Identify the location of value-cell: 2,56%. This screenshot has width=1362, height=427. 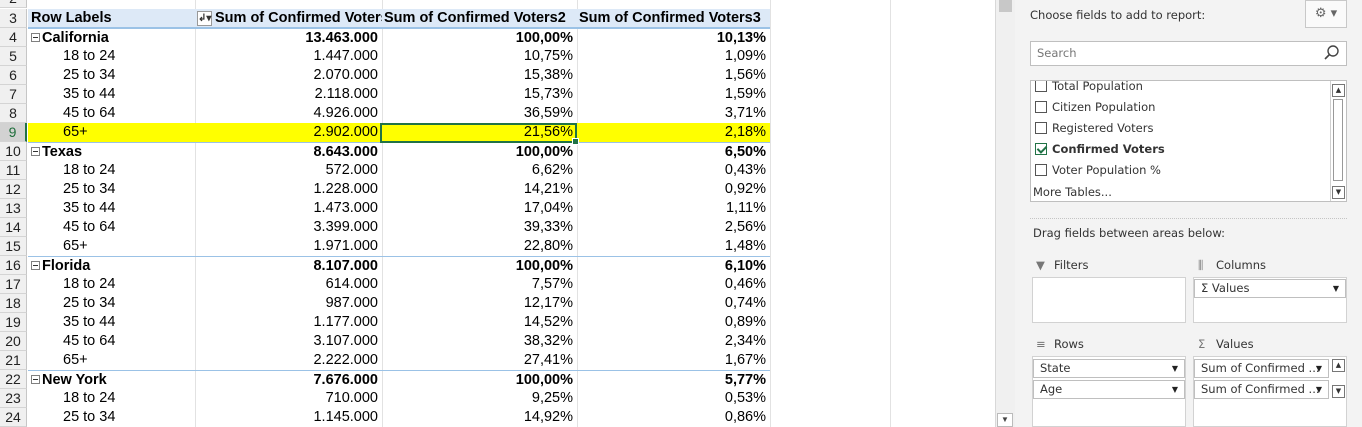
(745, 227).